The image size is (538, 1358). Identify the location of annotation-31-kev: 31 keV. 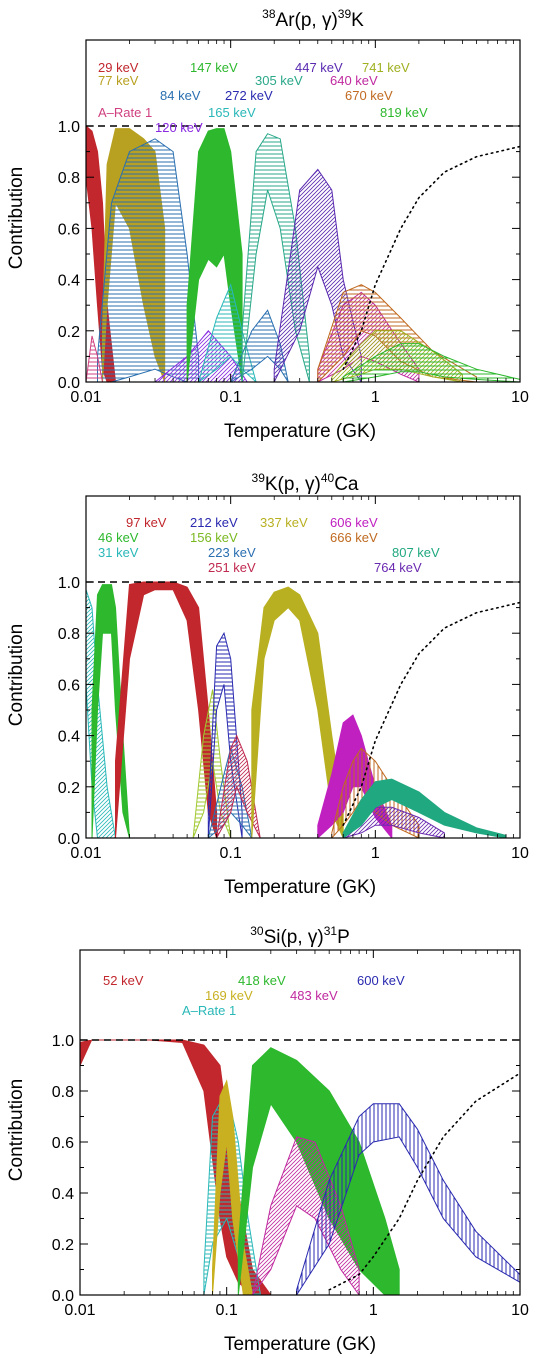
(118, 552).